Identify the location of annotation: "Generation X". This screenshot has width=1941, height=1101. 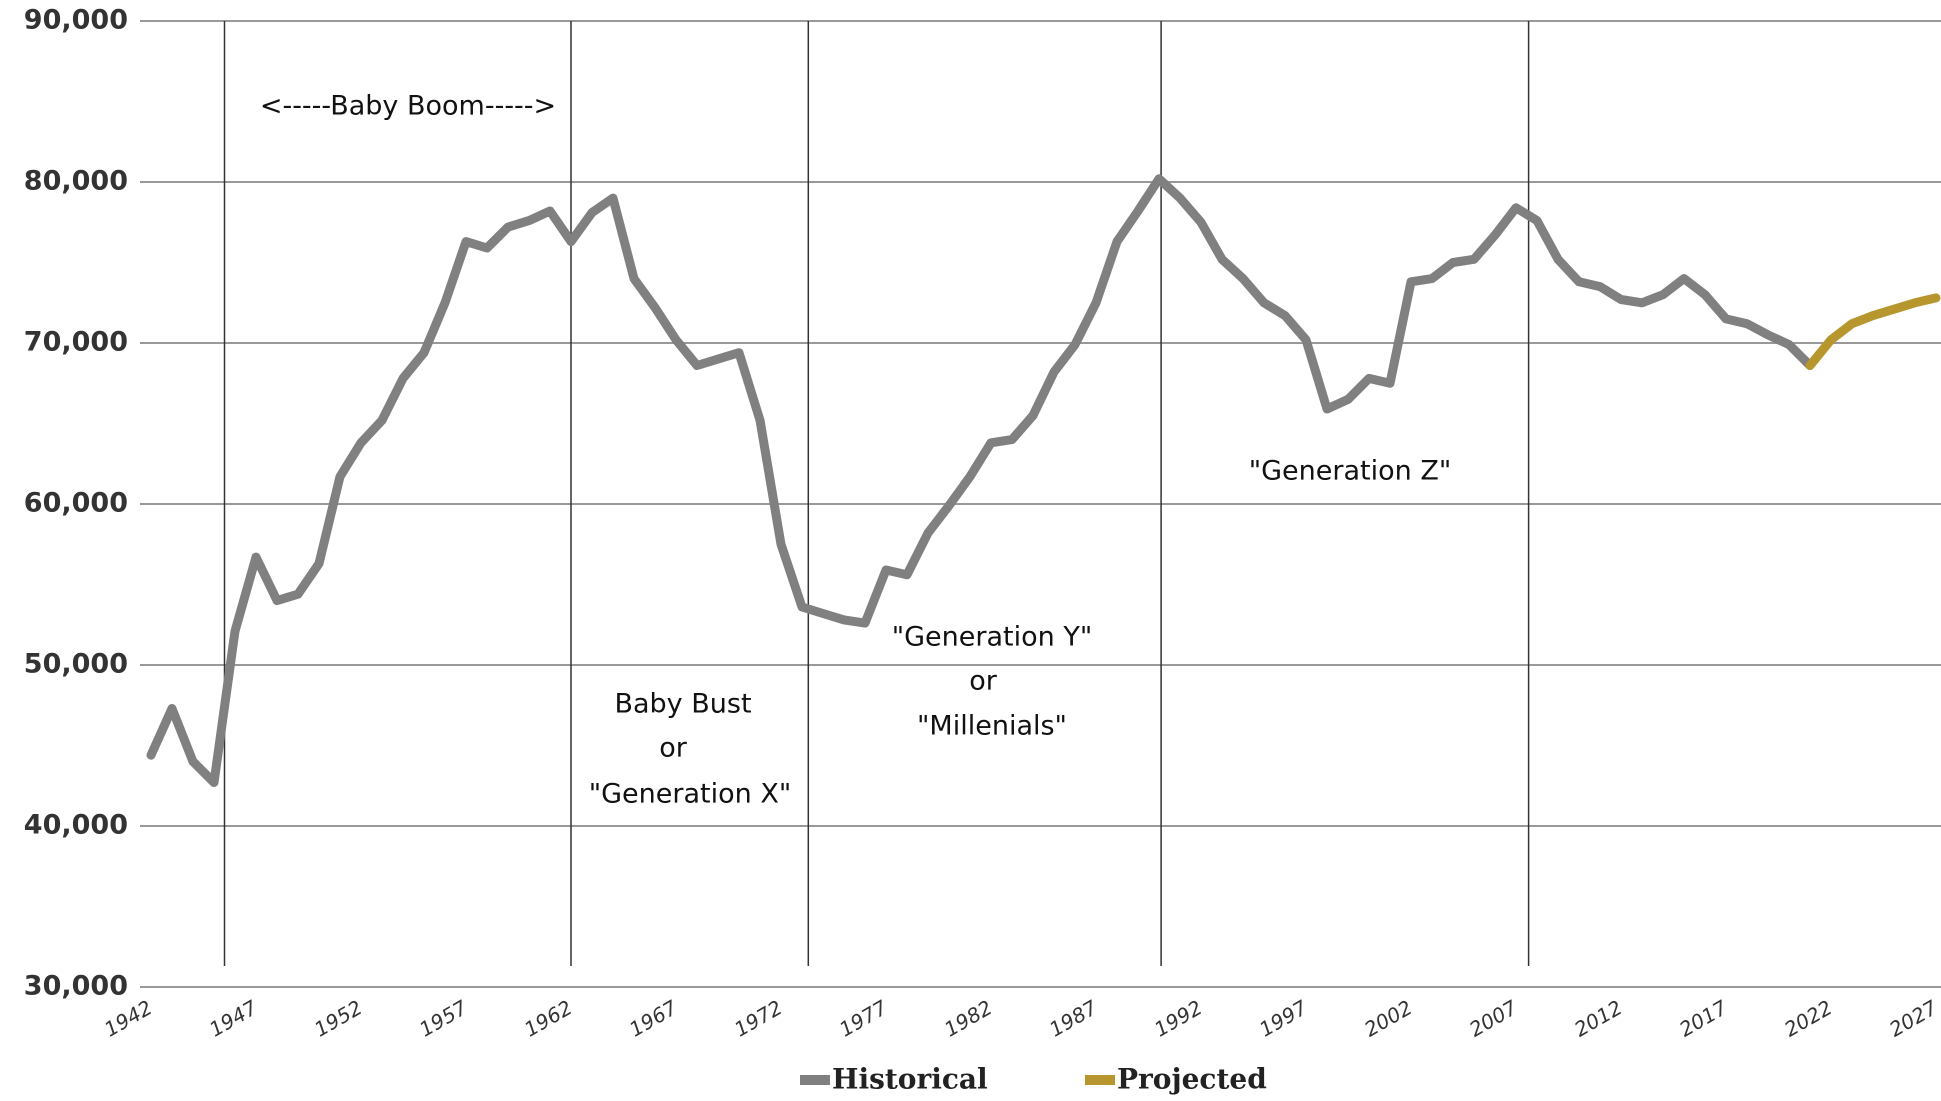
(690, 794).